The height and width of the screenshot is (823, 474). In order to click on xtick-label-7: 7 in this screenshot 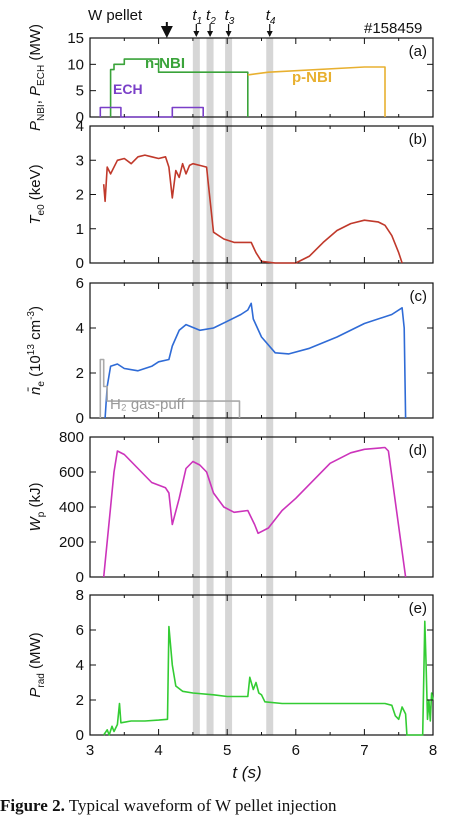, I will do `click(364, 750)`.